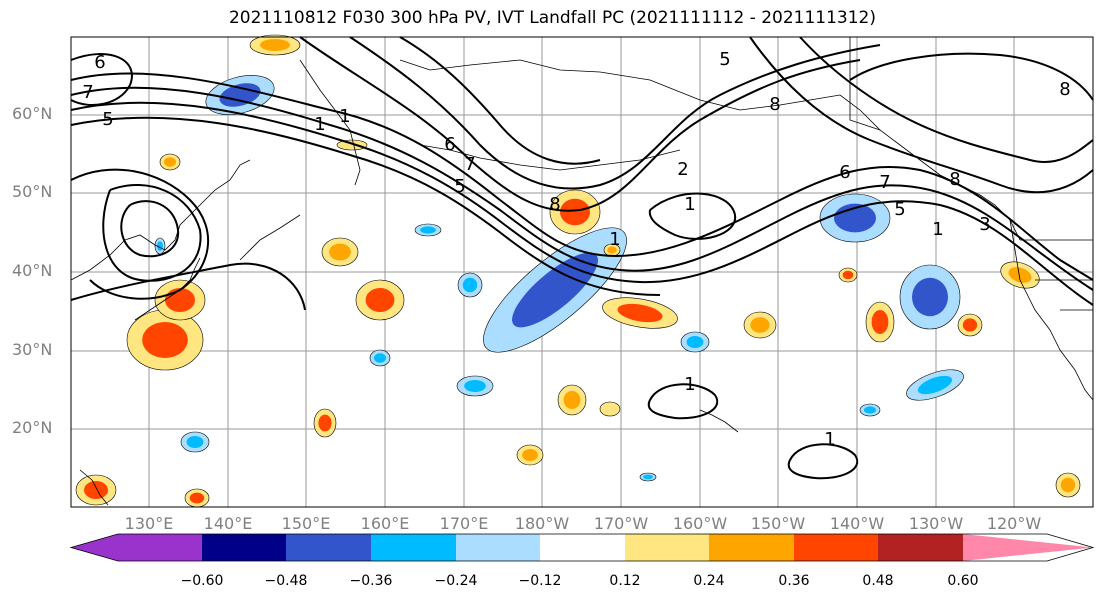 The width and height of the screenshot is (1105, 601). I want to click on colorbar-label-m060: −0.60, so click(202, 581).